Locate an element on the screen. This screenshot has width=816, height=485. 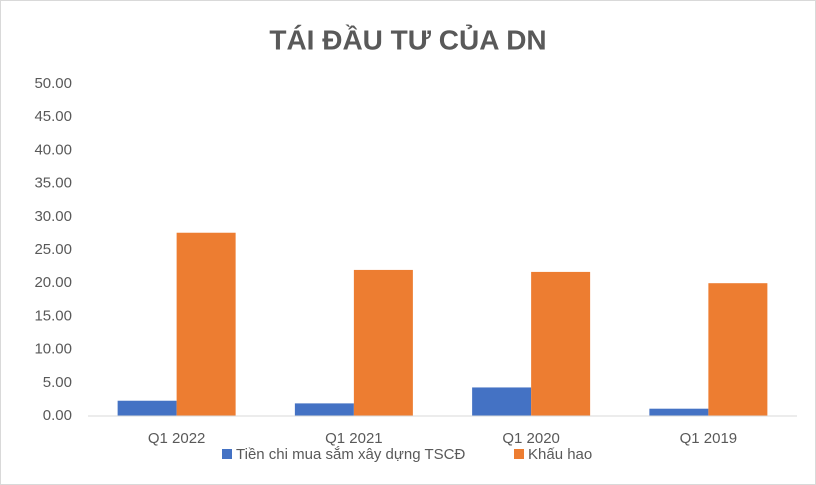
y-tick-label: 30.00 is located at coordinates (53, 216).